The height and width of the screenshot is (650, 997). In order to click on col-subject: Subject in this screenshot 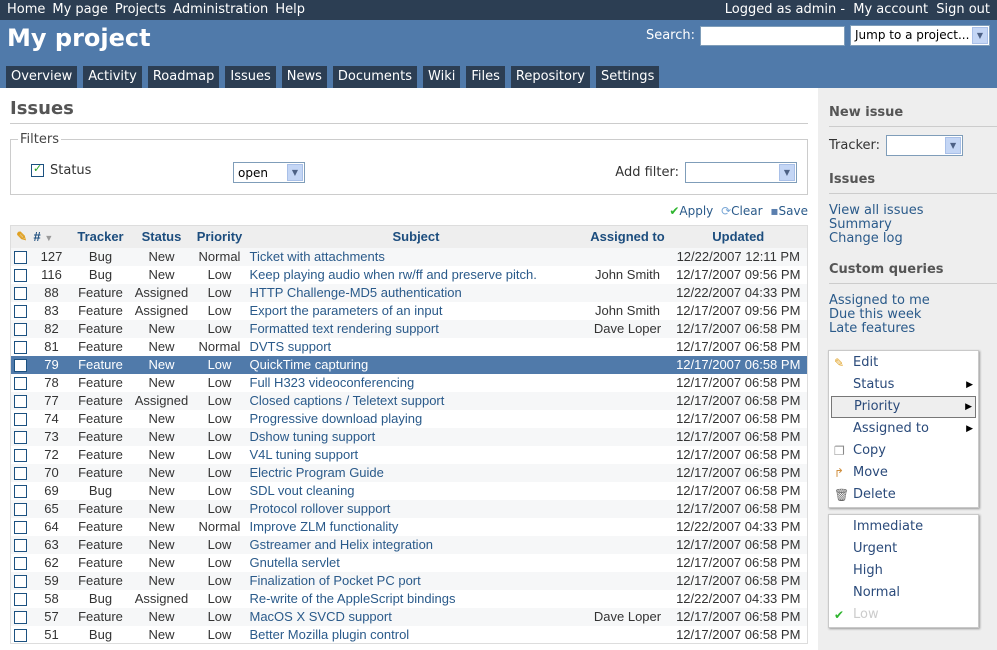, I will do `click(416, 236)`.